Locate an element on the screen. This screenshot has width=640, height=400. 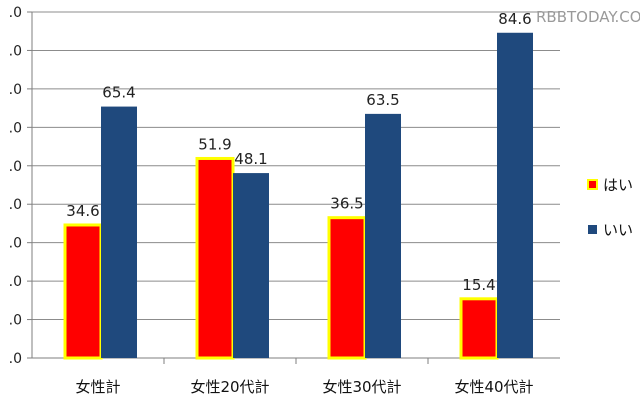
x-category-label: 女性30代計 is located at coordinates (361, 387).